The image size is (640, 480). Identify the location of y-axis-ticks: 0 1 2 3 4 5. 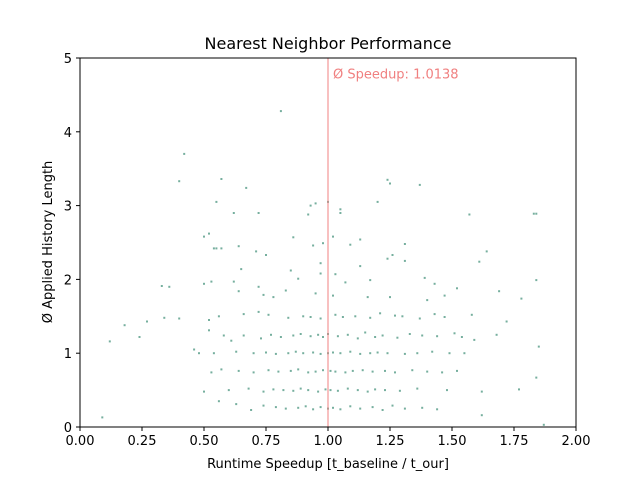
(72, 244).